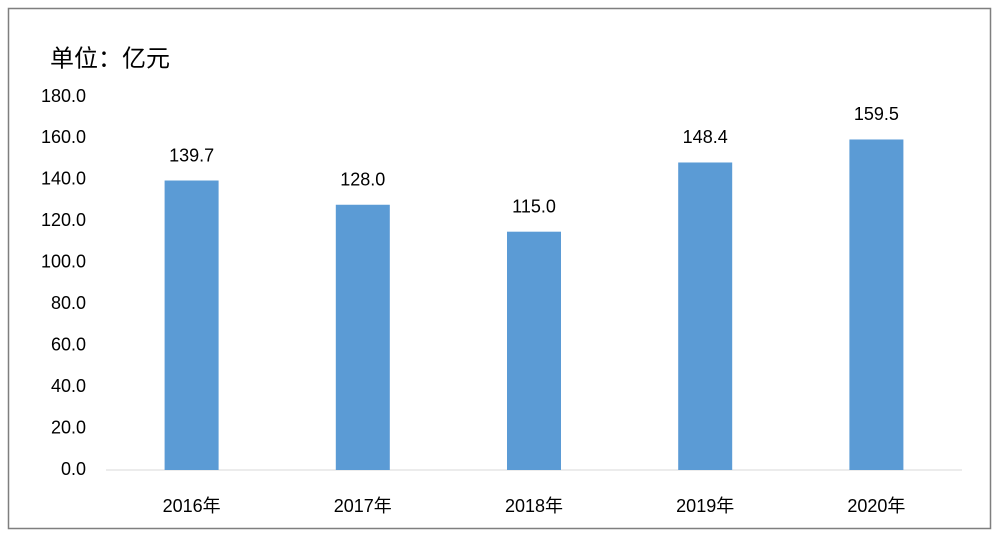  What do you see at coordinates (534, 506) in the screenshot?
I see `x-tick-label: 2018年` at bounding box center [534, 506].